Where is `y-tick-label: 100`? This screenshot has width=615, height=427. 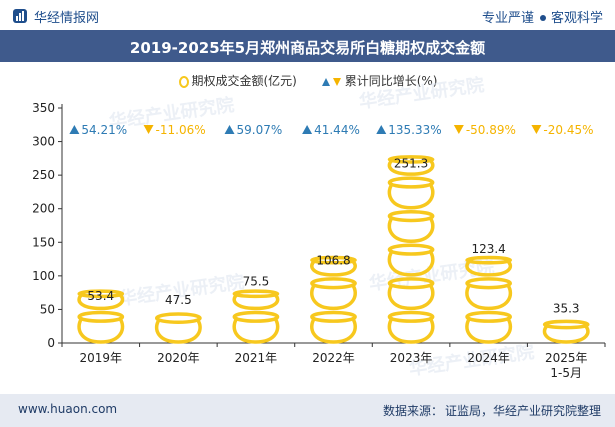
y-tick-label: 100 is located at coordinates (43, 276).